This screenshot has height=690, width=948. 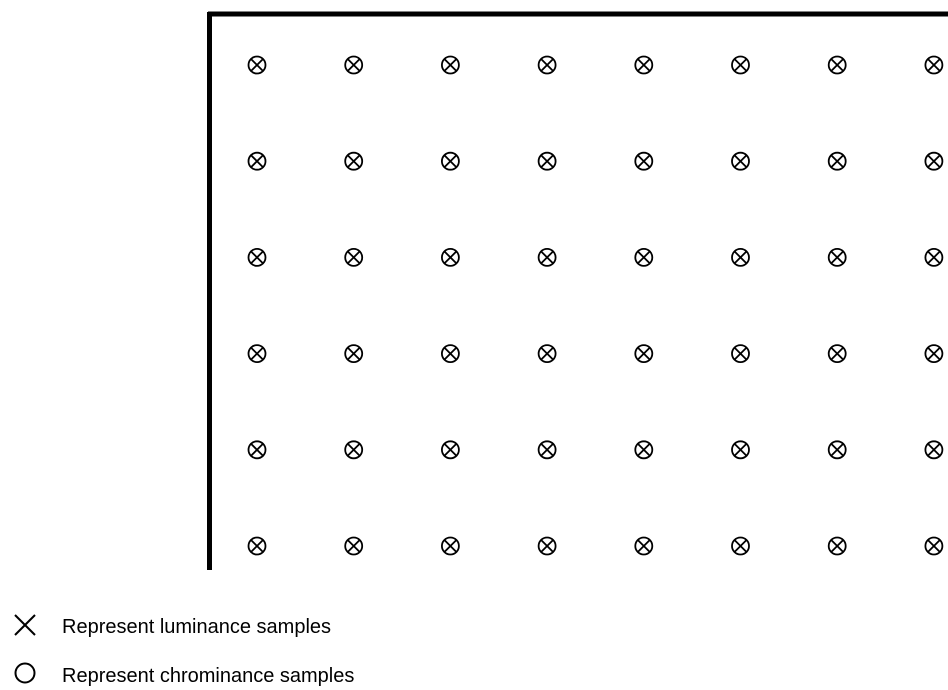 What do you see at coordinates (25, 673) in the screenshot?
I see `circle-icon` at bounding box center [25, 673].